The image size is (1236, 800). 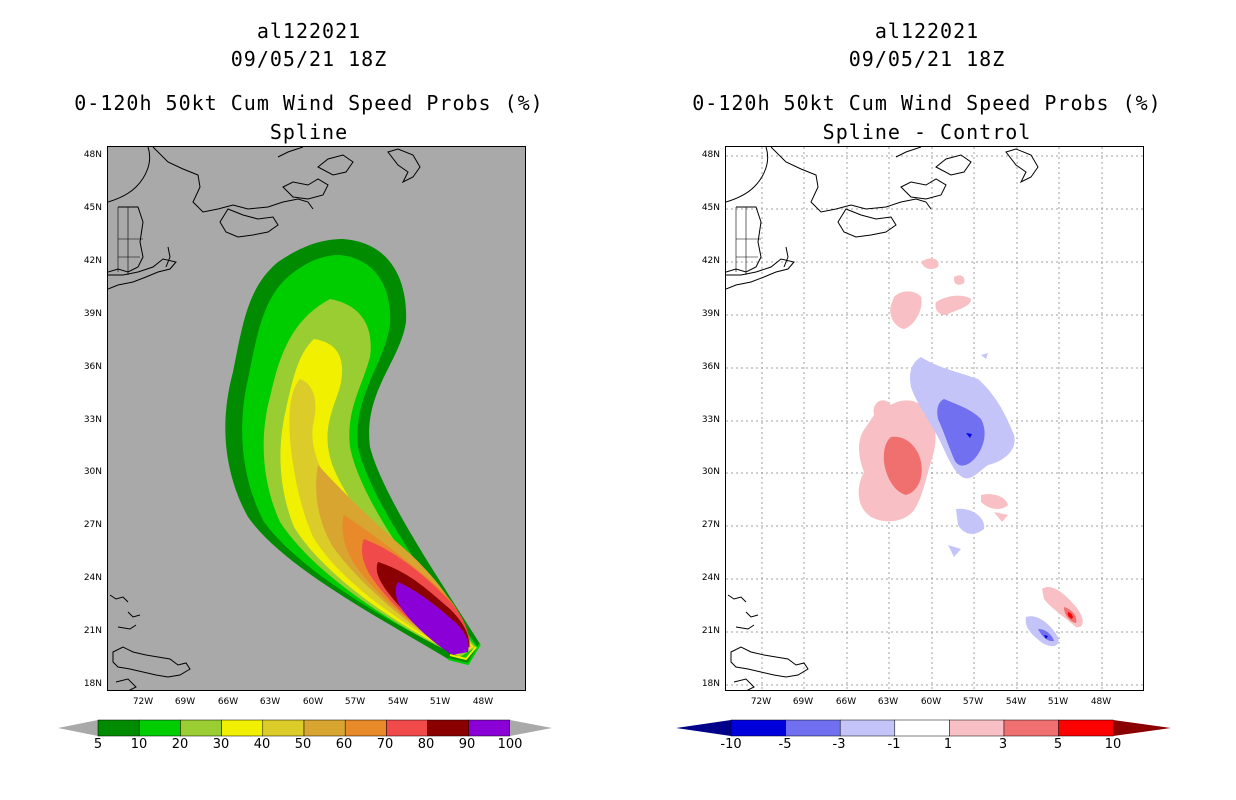 What do you see at coordinates (467, 744) in the screenshot?
I see `colorbar-label: 90` at bounding box center [467, 744].